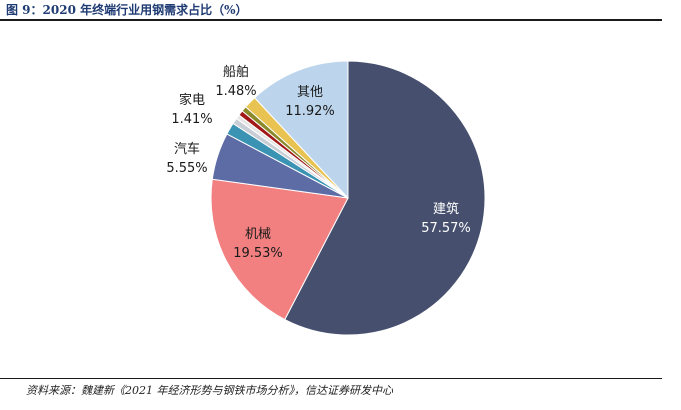 This screenshot has width=681, height=410. Describe the element at coordinates (235, 91) in the screenshot. I see `slice-value-label: 1.48%` at that location.